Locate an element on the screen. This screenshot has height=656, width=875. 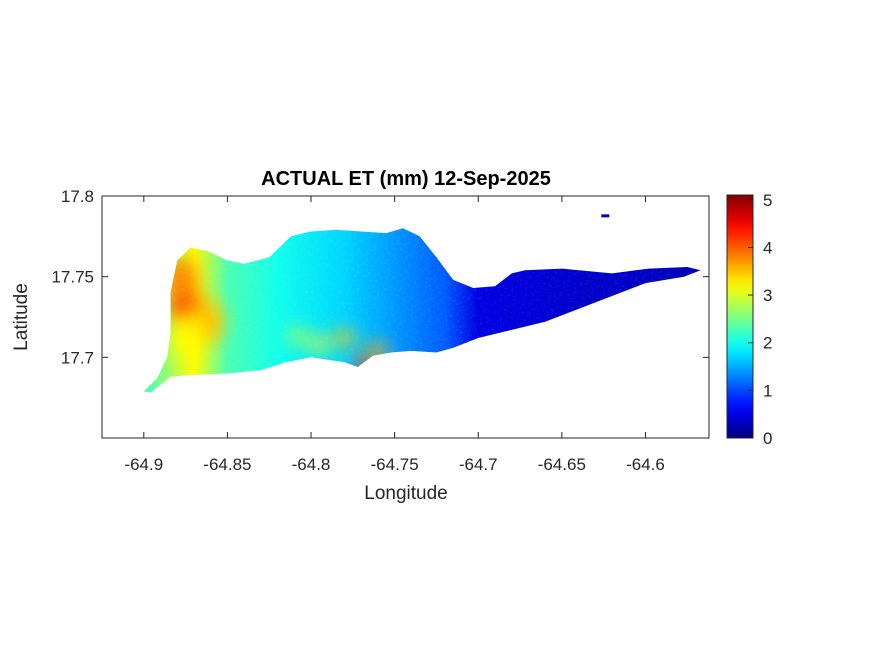
x-tick-label: -64.9 is located at coordinates (143, 464).